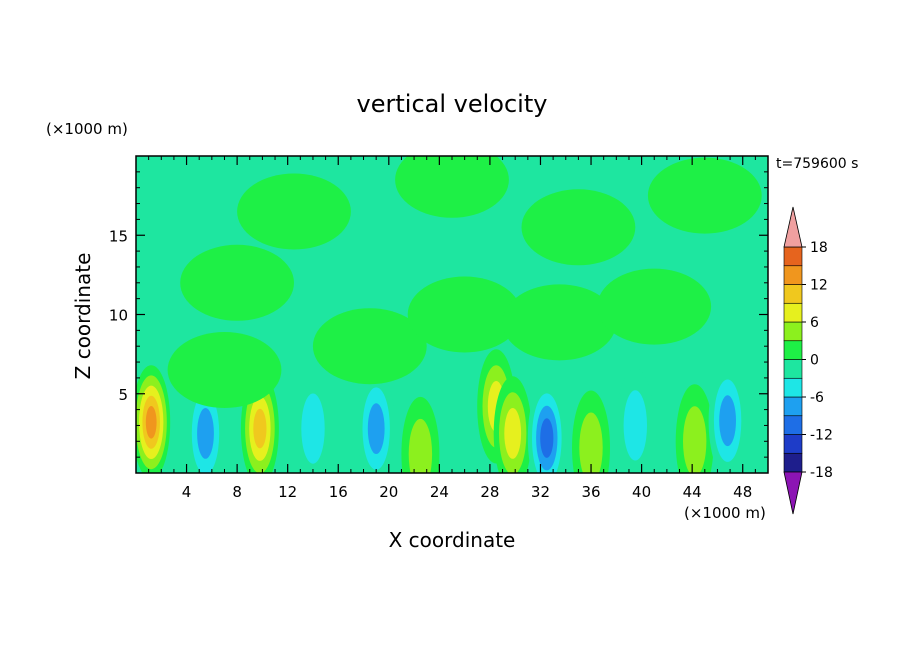 Image resolution: width=904 pixels, height=654 pixels. What do you see at coordinates (819, 286) in the screenshot?
I see `colorbar-tick-label: 12` at bounding box center [819, 286].